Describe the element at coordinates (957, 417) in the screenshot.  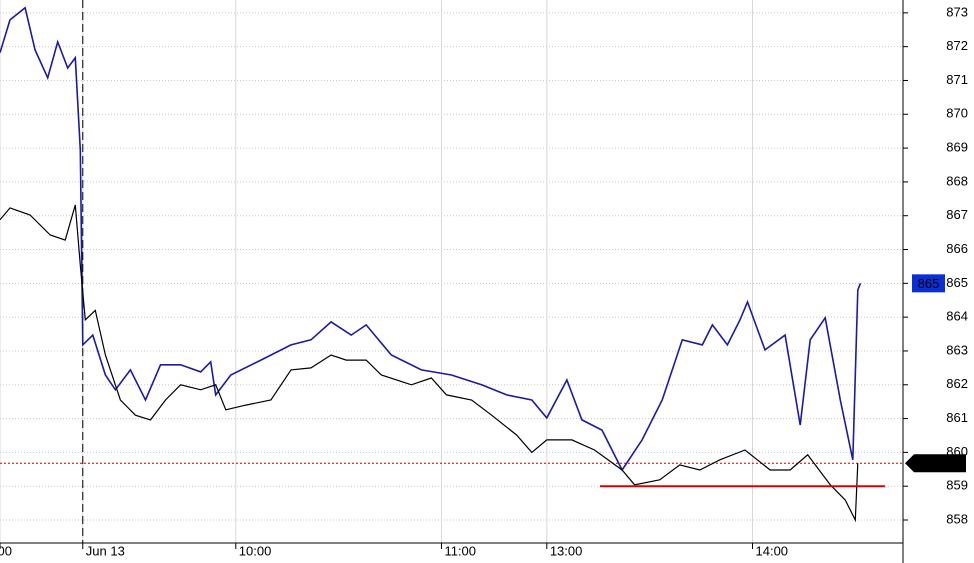
I see `y-tick-label: 861` at that location.